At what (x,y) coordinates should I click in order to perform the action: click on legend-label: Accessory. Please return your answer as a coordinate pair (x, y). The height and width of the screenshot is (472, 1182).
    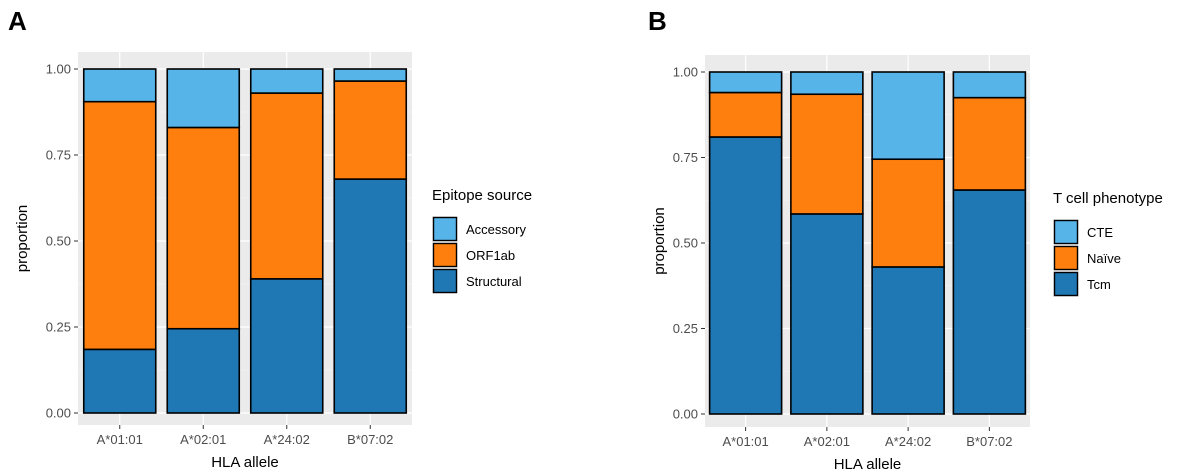
    Looking at the image, I should click on (496, 229).